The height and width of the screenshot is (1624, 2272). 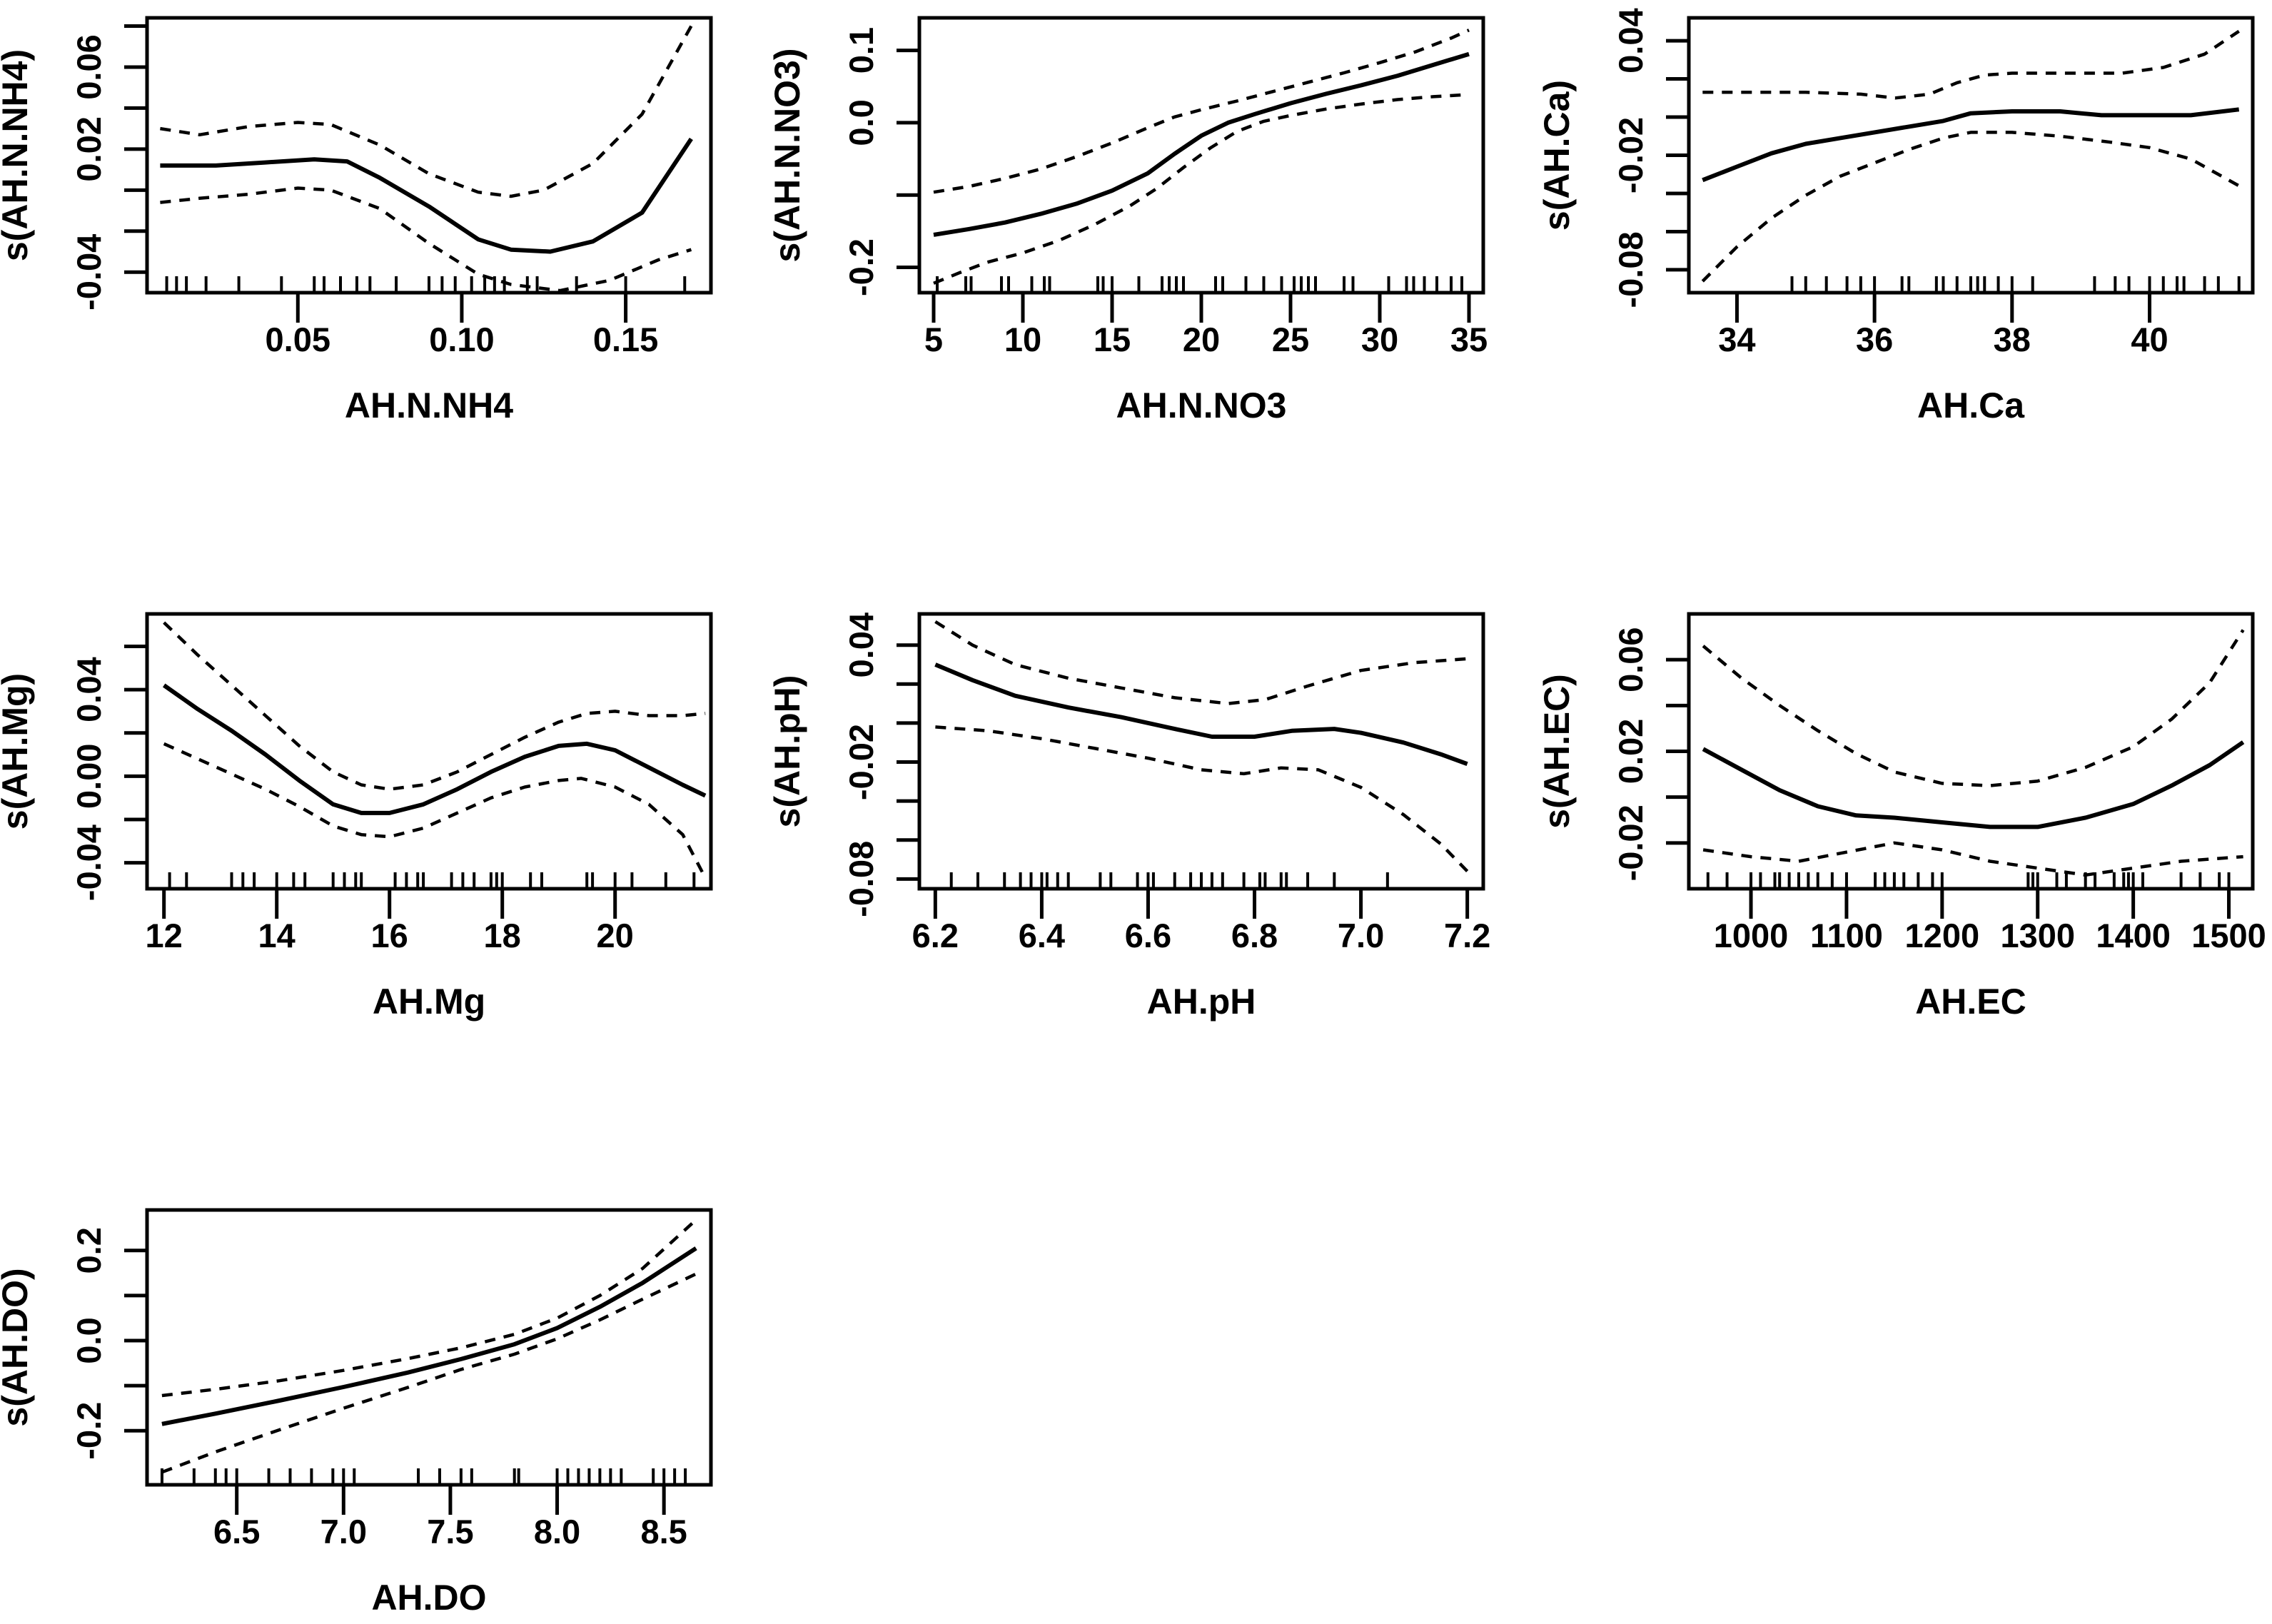 What do you see at coordinates (1846, 935) in the screenshot?
I see `x-tick-label: 1100` at bounding box center [1846, 935].